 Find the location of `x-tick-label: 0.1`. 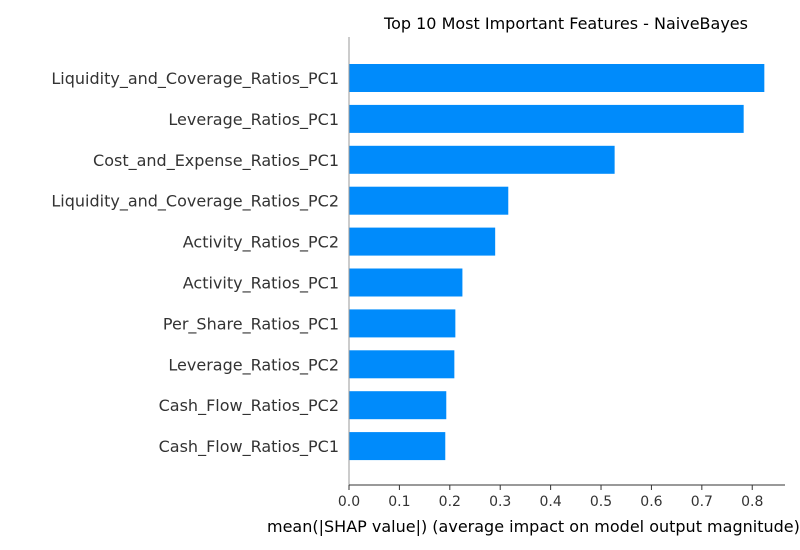

x-tick-label: 0.1 is located at coordinates (399, 502).